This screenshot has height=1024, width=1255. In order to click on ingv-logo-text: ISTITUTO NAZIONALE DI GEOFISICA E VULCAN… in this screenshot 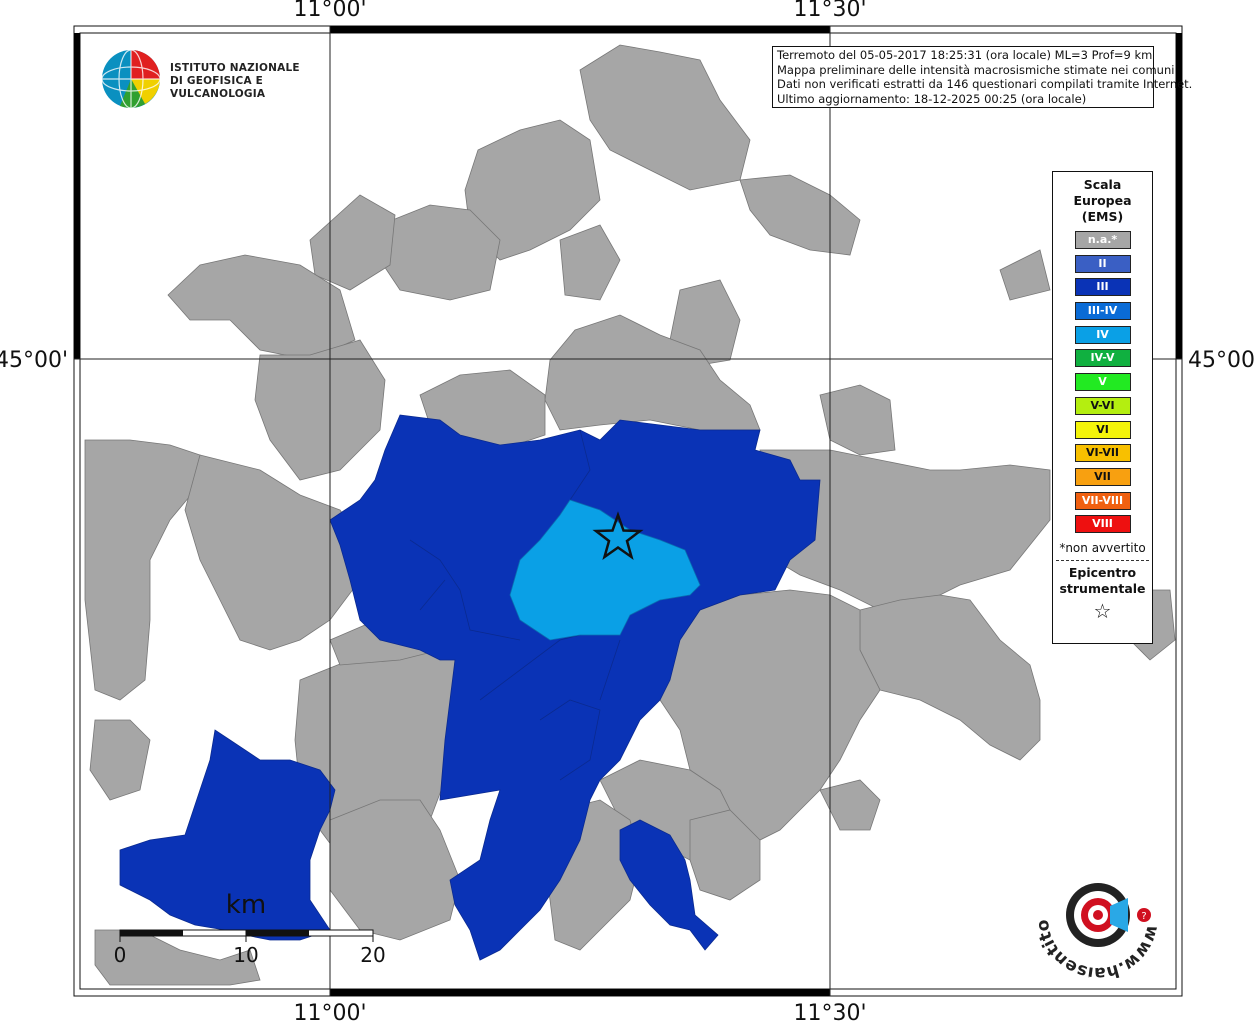, I will do `click(250, 81)`.